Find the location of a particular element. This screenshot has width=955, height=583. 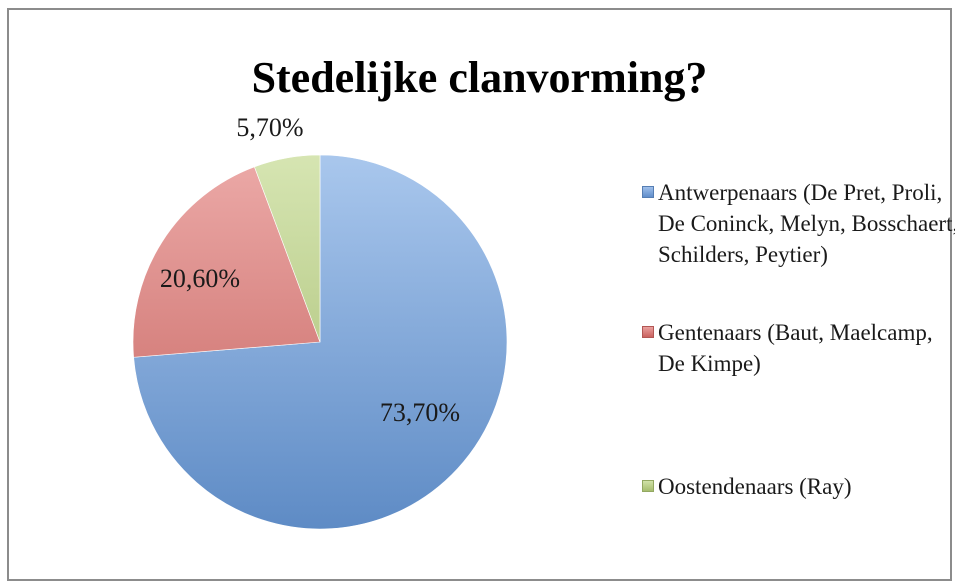

legend-swatch-oostendenaars is located at coordinates (648, 486).